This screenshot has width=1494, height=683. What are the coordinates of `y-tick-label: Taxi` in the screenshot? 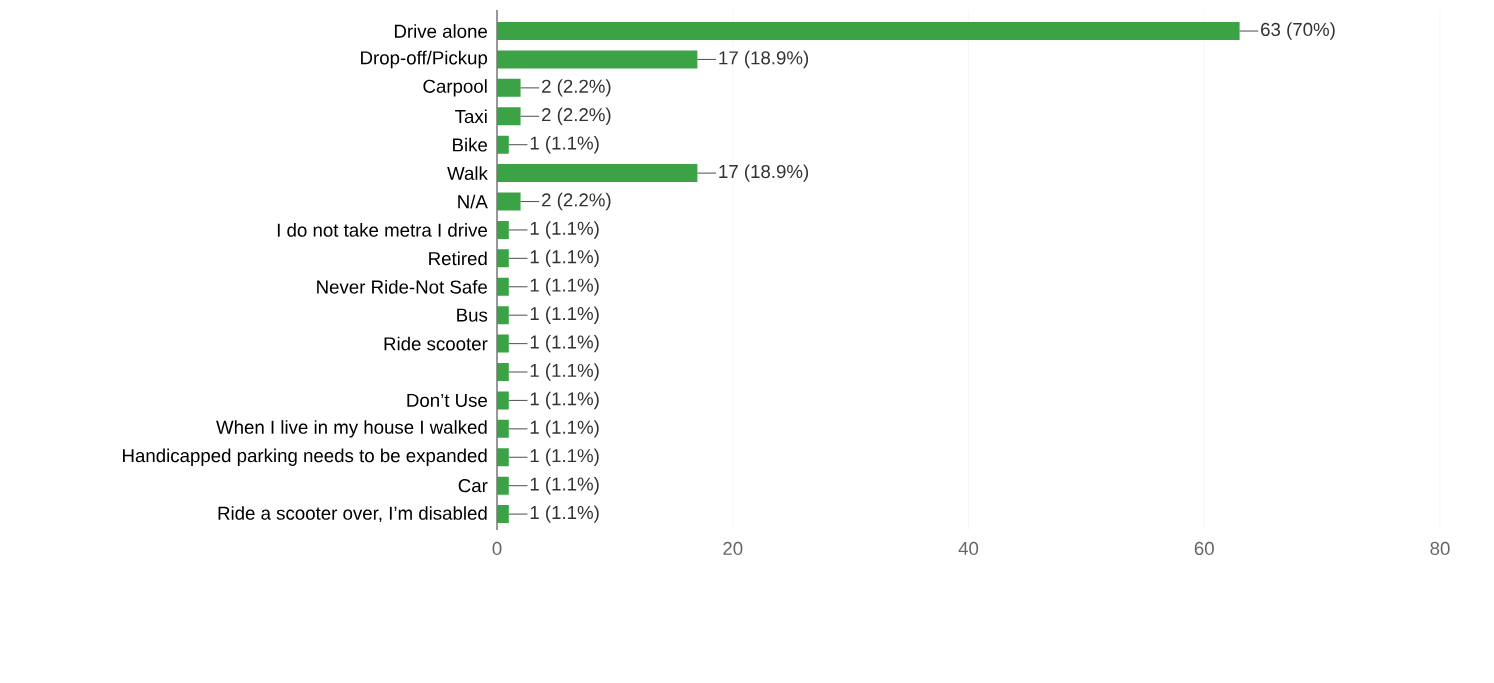 It's located at (471, 116).